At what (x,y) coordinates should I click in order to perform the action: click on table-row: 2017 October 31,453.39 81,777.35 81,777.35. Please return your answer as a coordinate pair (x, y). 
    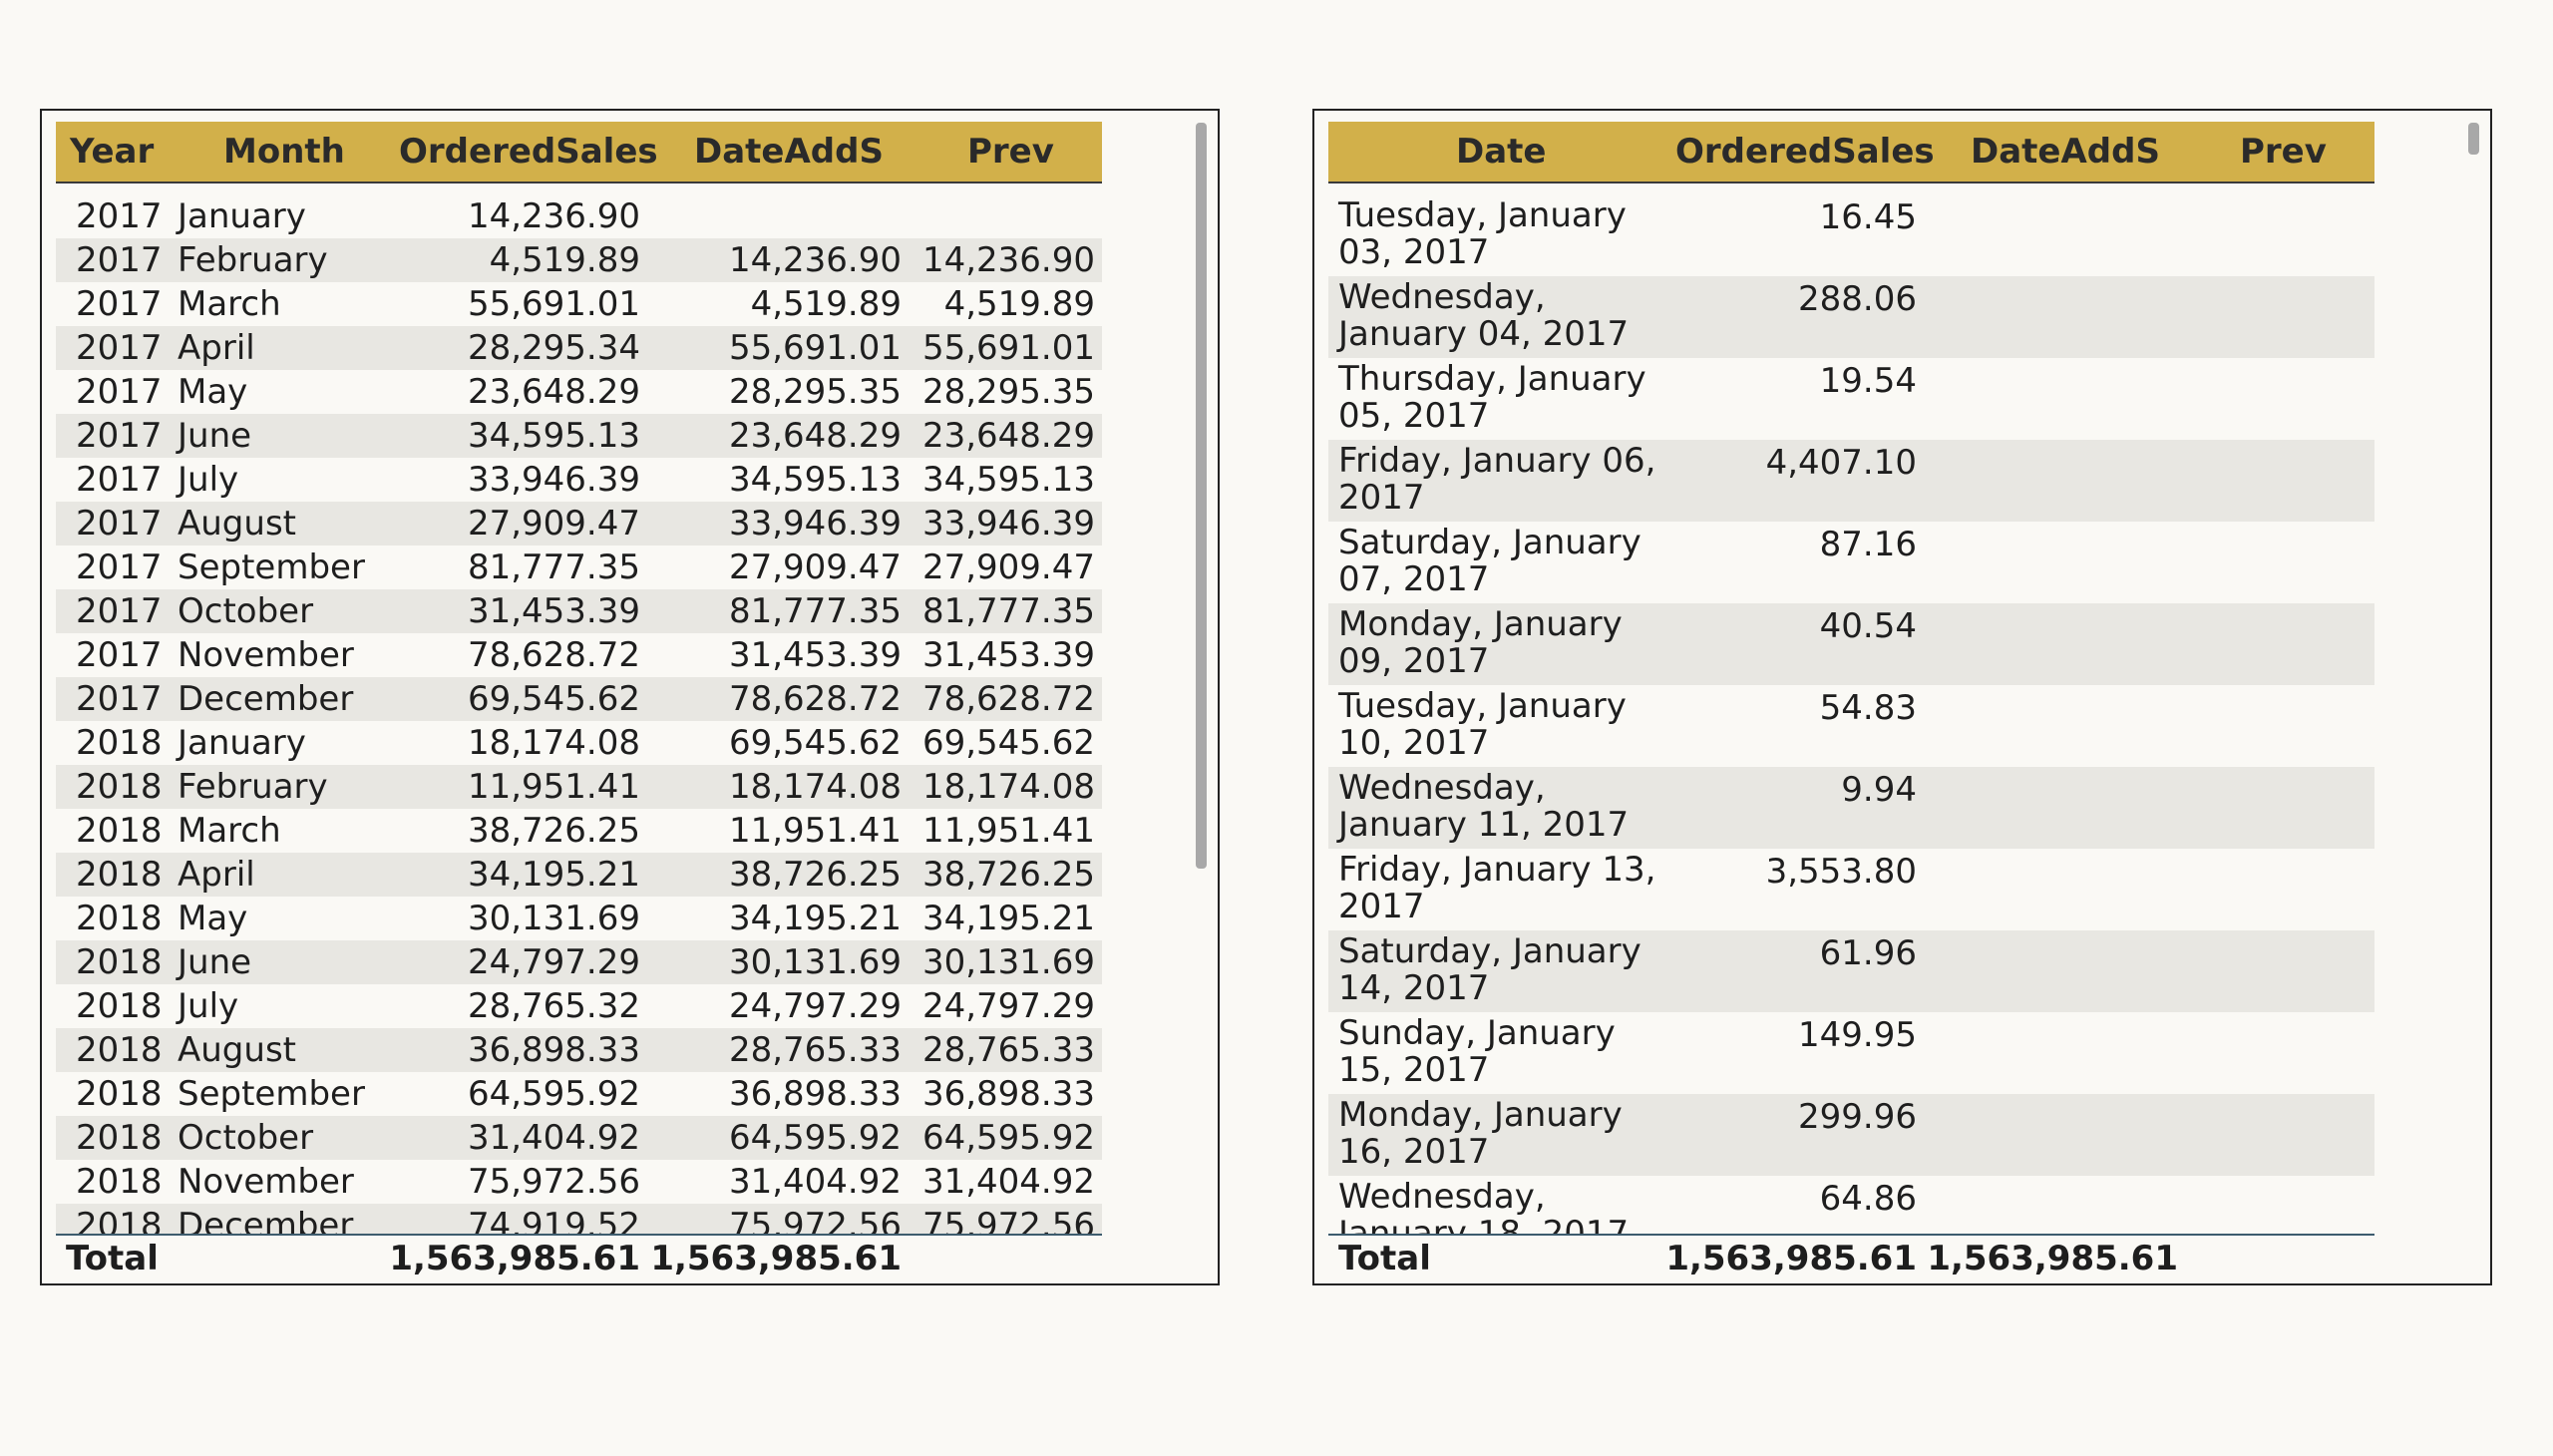
    Looking at the image, I should click on (579, 611).